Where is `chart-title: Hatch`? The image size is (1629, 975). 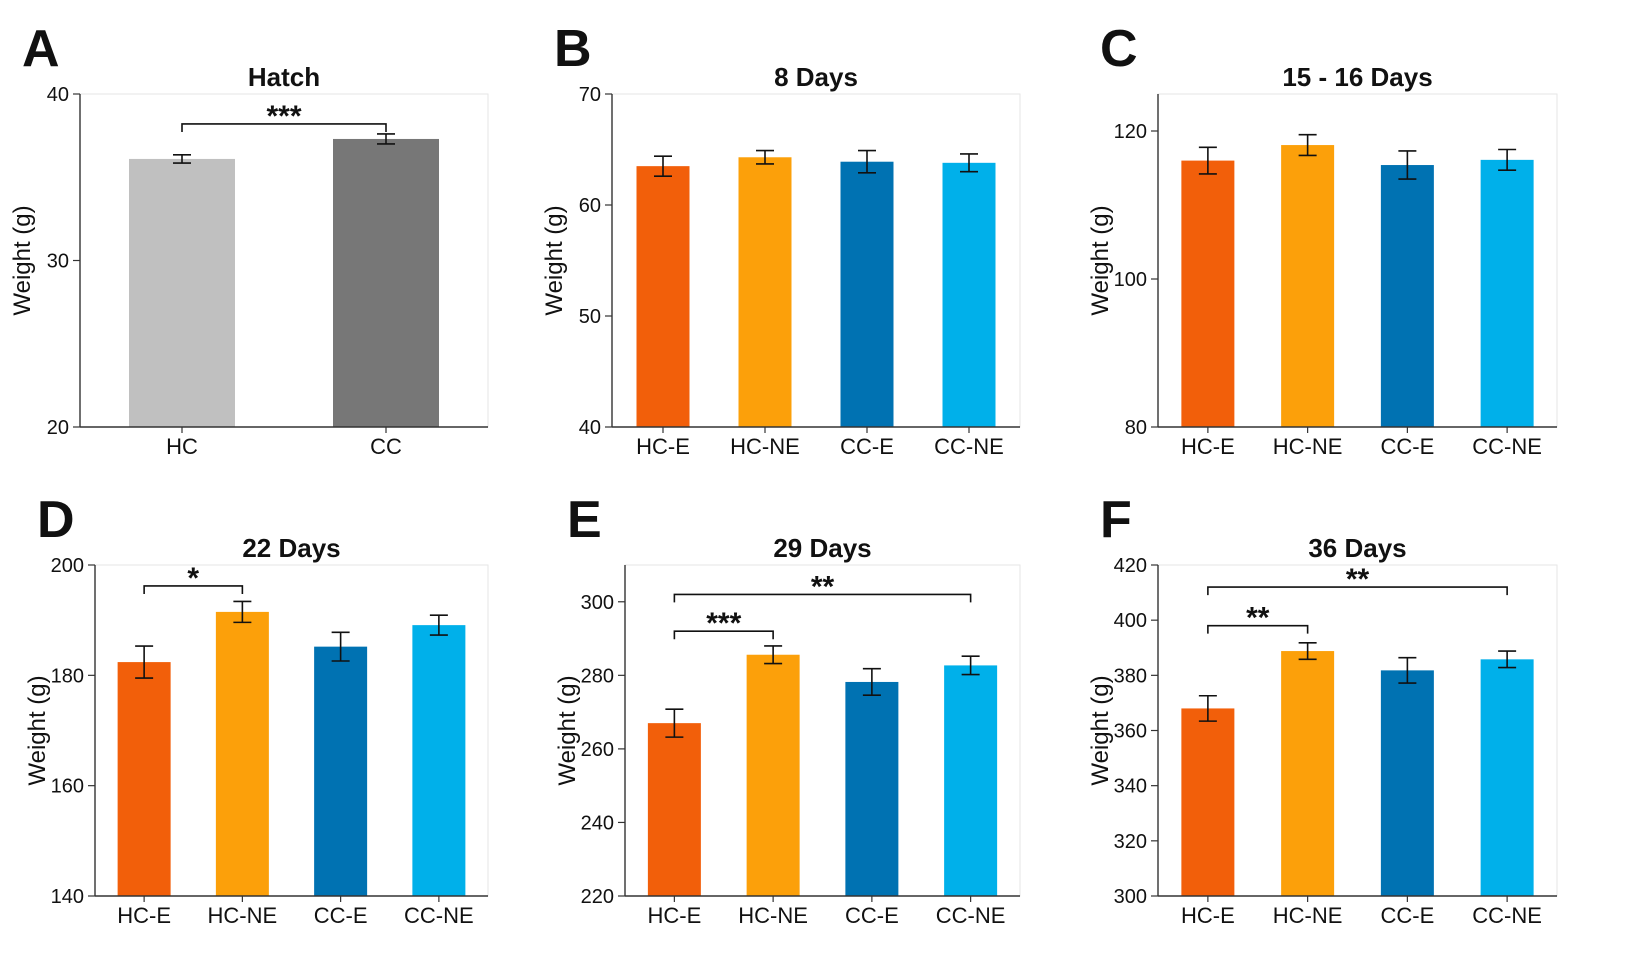
chart-title: Hatch is located at coordinates (284, 77).